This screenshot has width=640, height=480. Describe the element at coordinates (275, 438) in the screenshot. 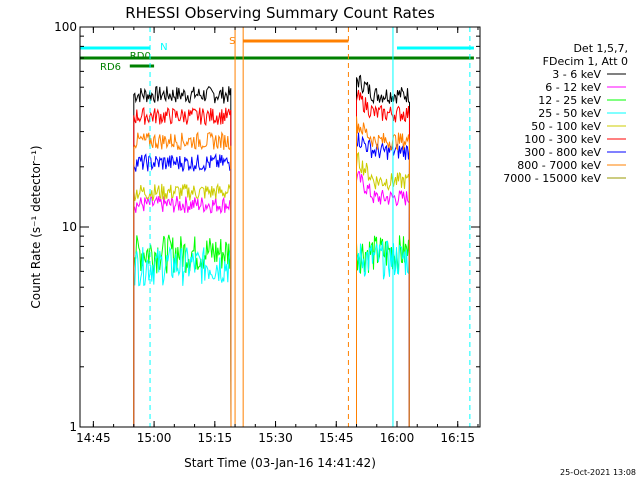

I see `x-tick-label: 15:30` at that location.